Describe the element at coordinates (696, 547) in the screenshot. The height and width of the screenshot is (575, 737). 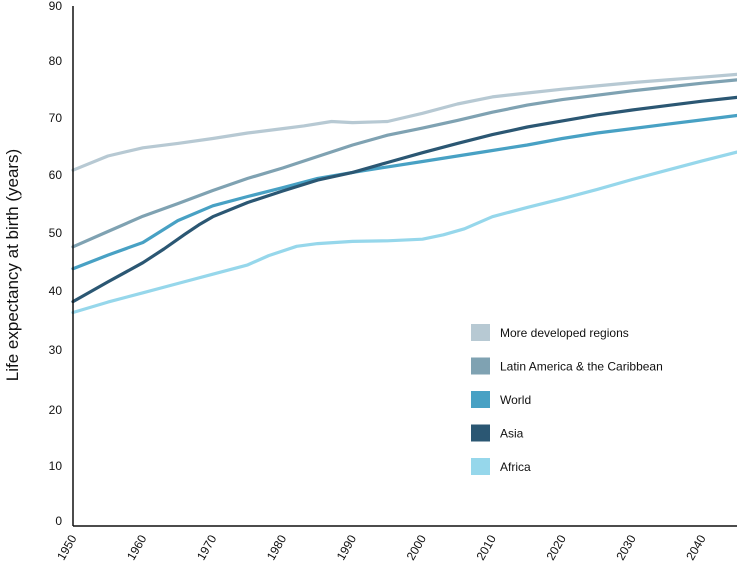
I see `x-tick-label: 2040` at that location.